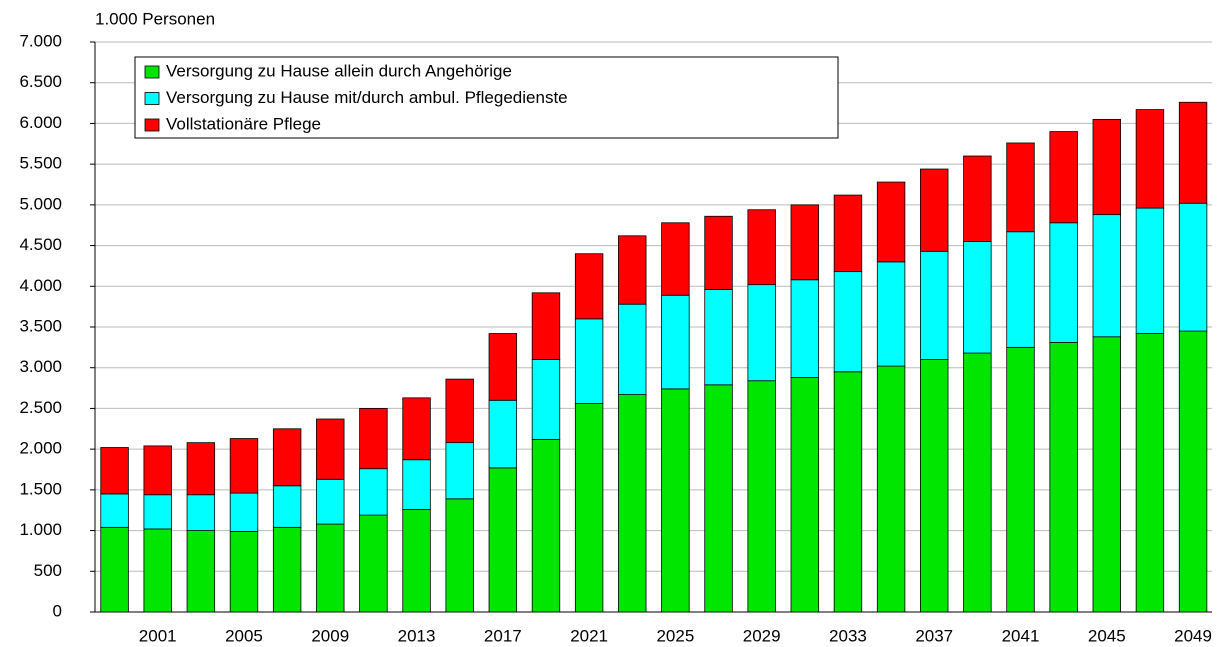 This screenshot has width=1219, height=647. Describe the element at coordinates (848, 635) in the screenshot. I see `x-tick-label: 2033` at that location.